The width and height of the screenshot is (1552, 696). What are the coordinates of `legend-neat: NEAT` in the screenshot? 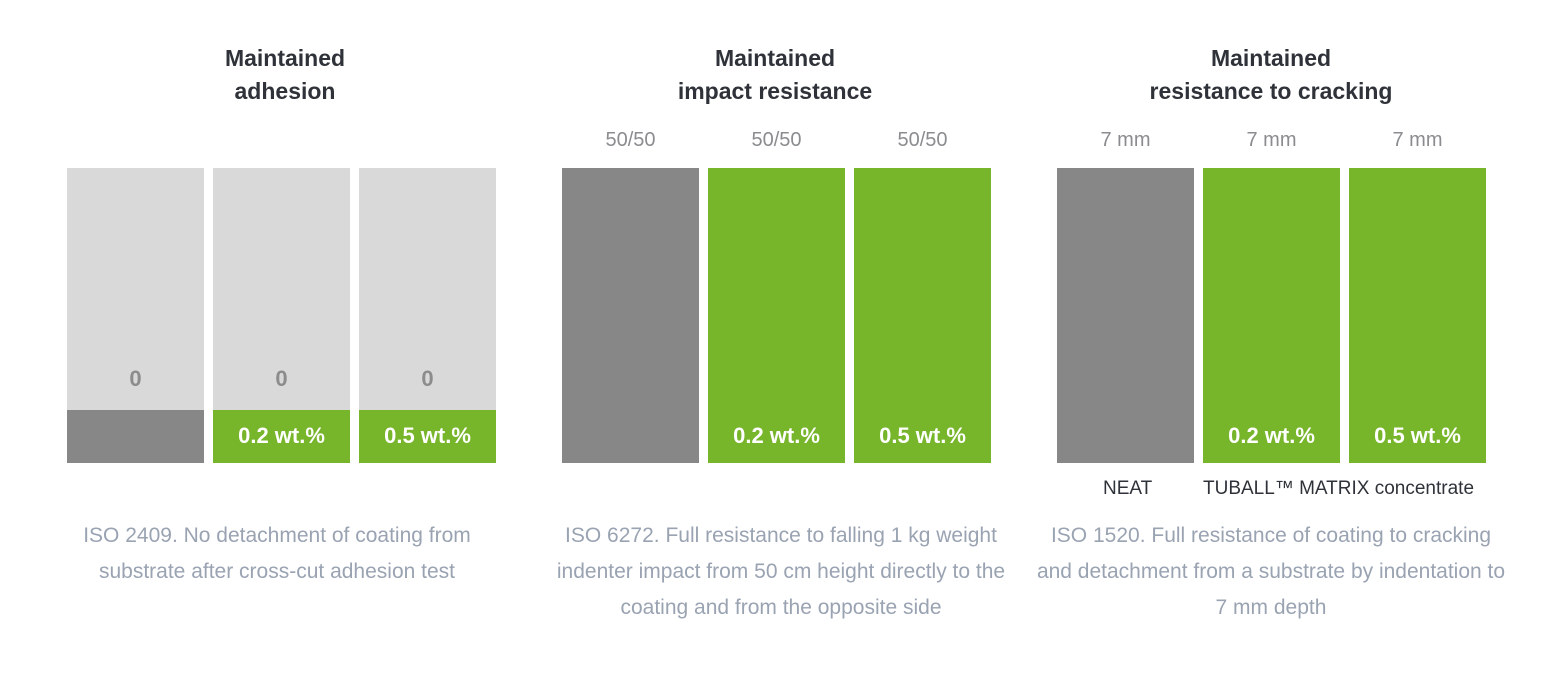 It's located at (1128, 488).